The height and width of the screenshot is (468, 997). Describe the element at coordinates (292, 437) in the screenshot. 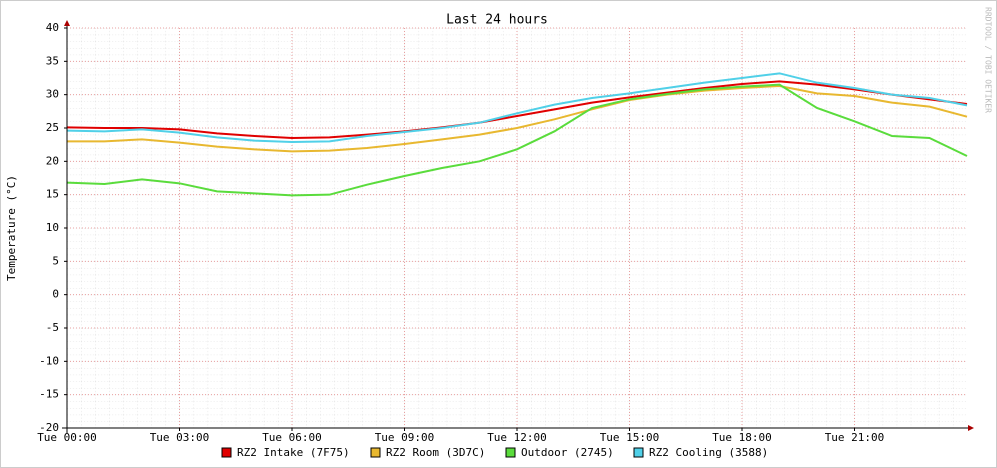

I see `x-tick-label: Tue 06:00` at that location.